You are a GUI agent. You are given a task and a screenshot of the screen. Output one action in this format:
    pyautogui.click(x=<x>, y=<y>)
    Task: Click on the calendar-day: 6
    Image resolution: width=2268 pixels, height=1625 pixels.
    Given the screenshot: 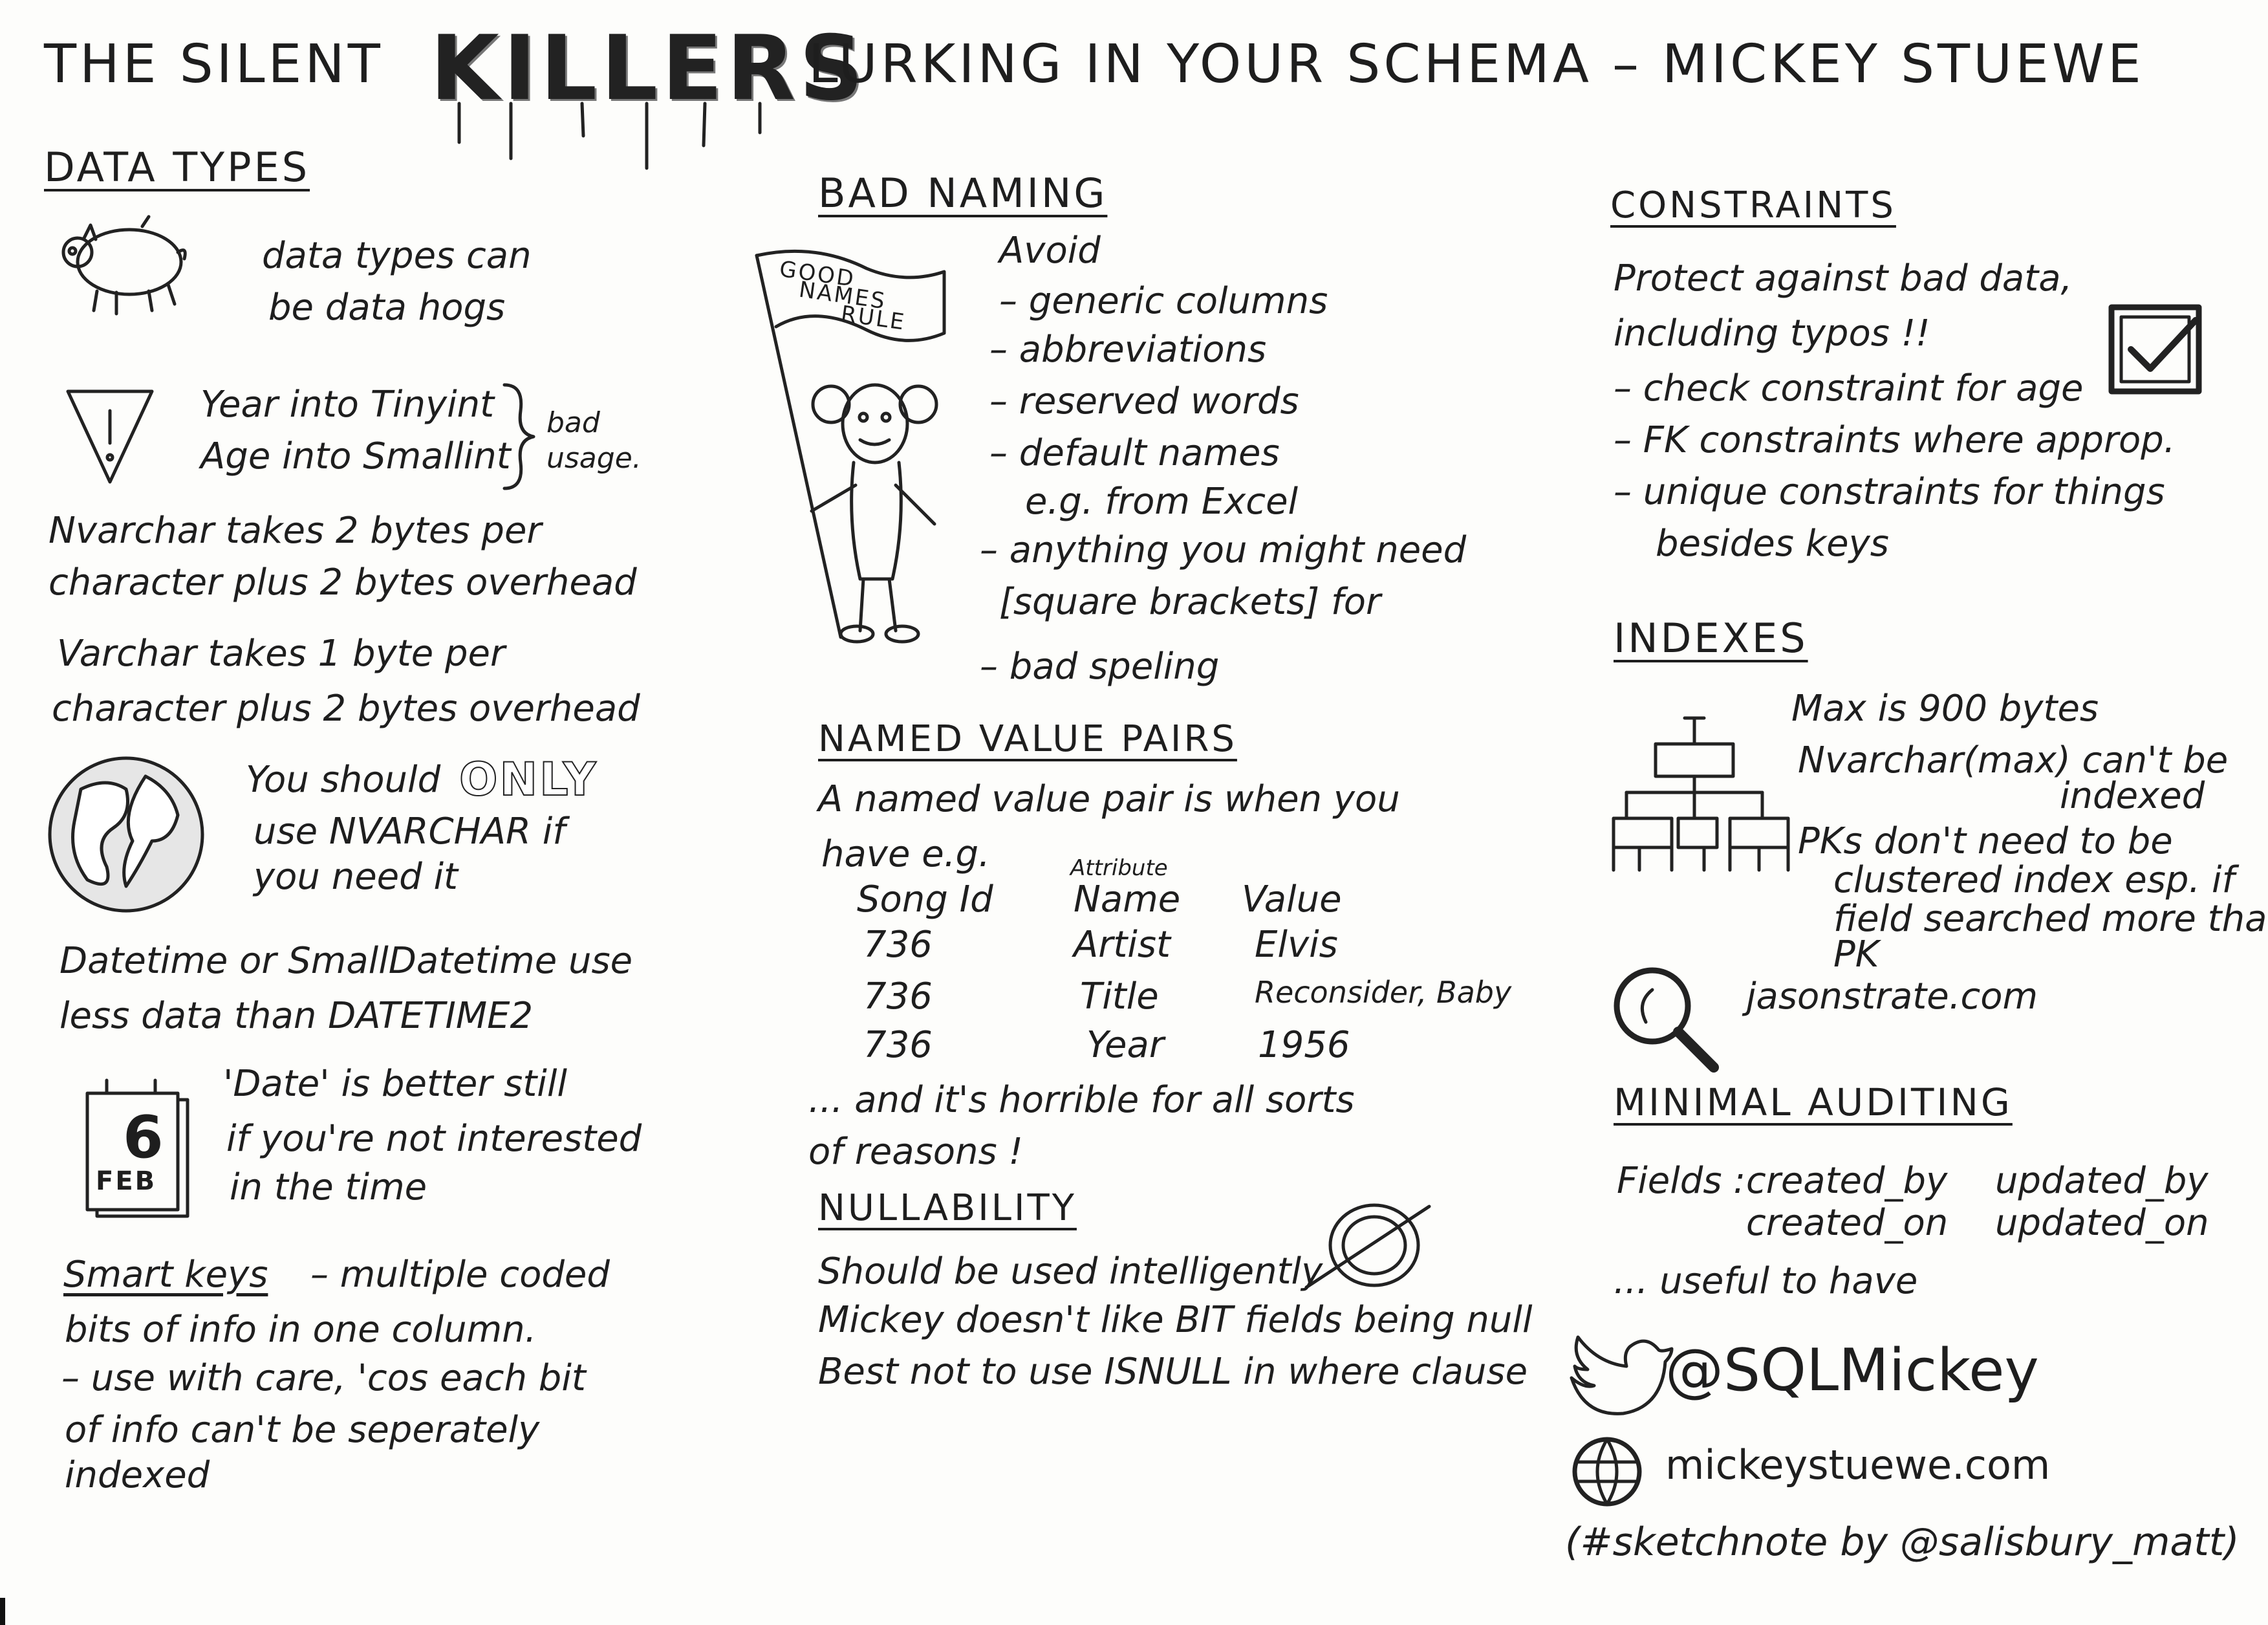 What is the action you would take?
    pyautogui.click(x=143, y=1138)
    